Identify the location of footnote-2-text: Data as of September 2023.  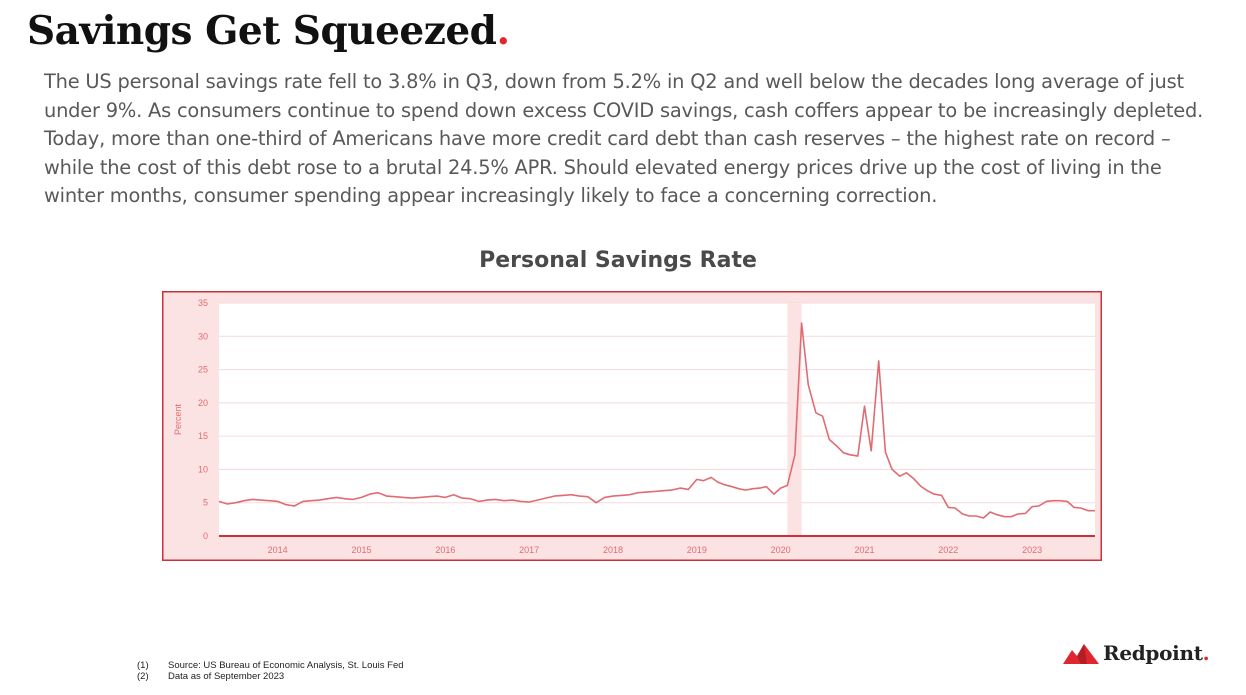
(226, 676).